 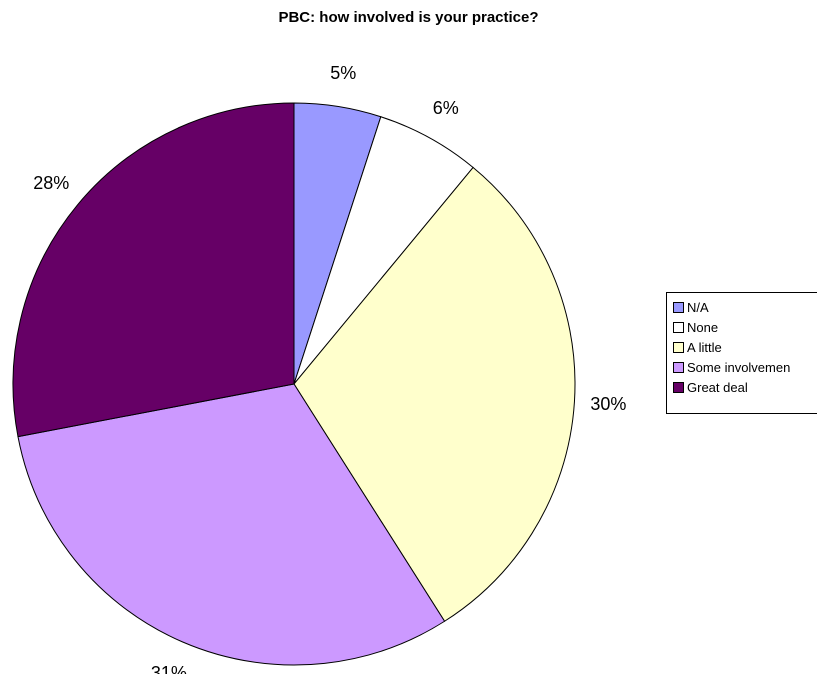 What do you see at coordinates (608, 404) in the screenshot?
I see `data-label-a-little: 30%` at bounding box center [608, 404].